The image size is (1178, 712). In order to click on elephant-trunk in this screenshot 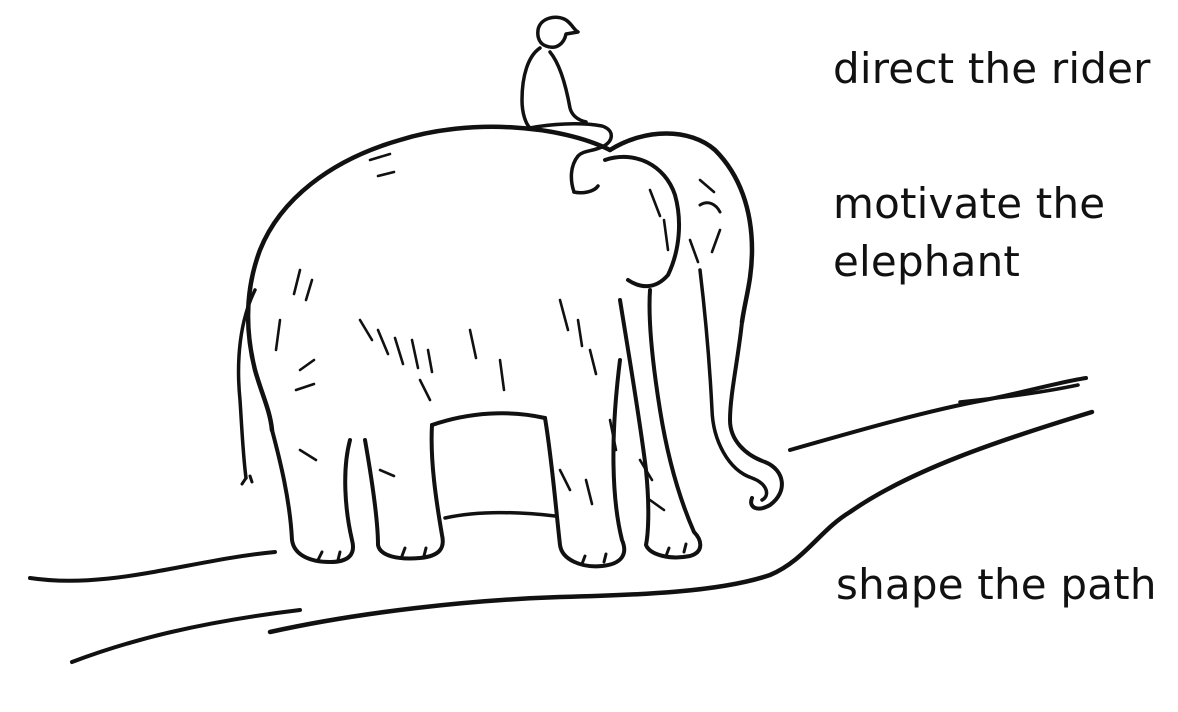, I will do `click(756, 415)`.